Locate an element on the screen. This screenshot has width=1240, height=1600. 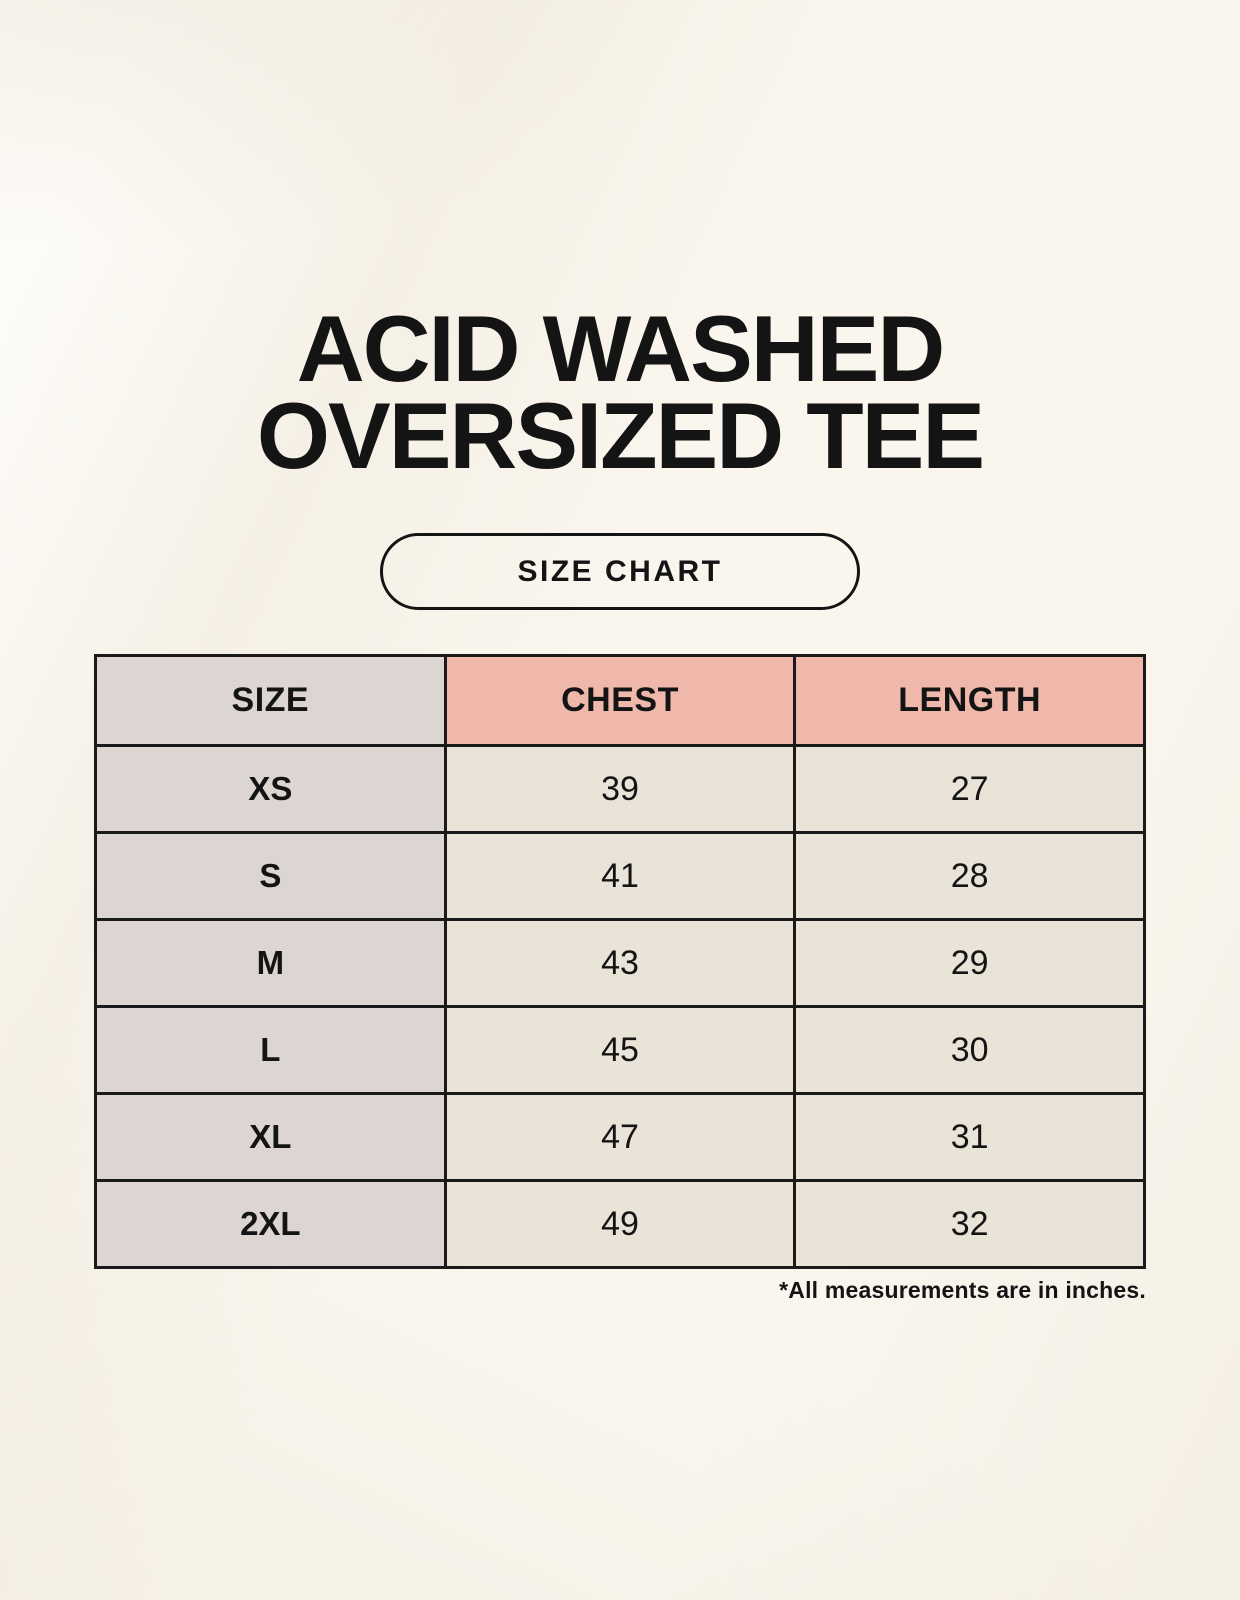
size-chart-button-label: SIZE CHART is located at coordinates (620, 571).